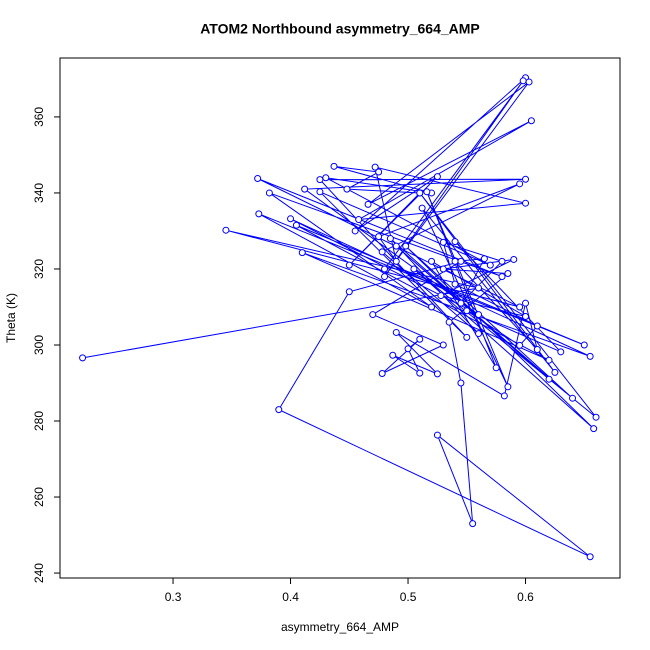  Describe the element at coordinates (39, 573) in the screenshot. I see `y-tick-label: 240` at that location.